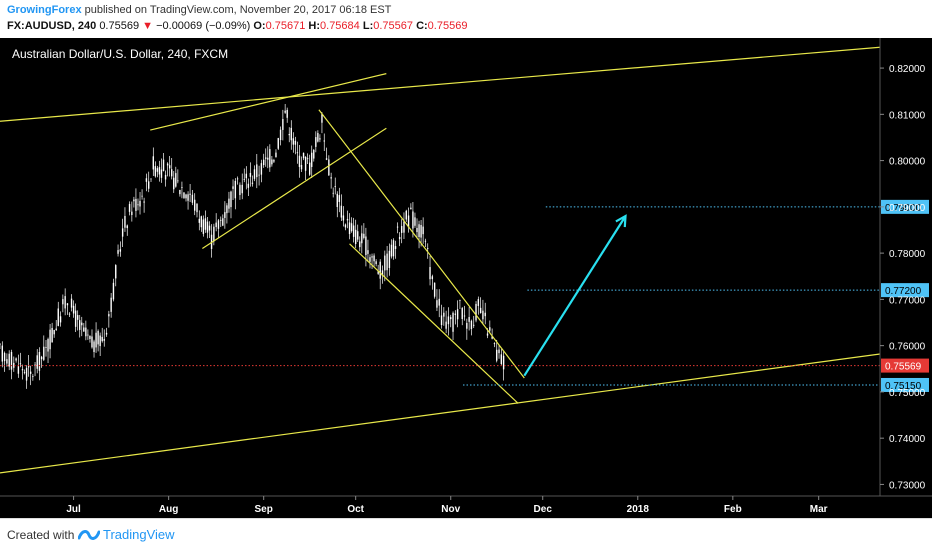  Describe the element at coordinates (638, 509) in the screenshot. I see `x-tick-label: 2018` at that location.